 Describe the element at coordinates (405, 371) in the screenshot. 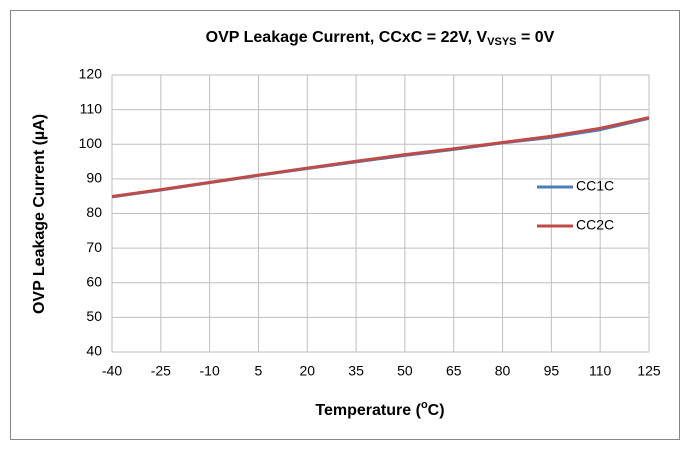

I see `x-tick-label: 50` at that location.